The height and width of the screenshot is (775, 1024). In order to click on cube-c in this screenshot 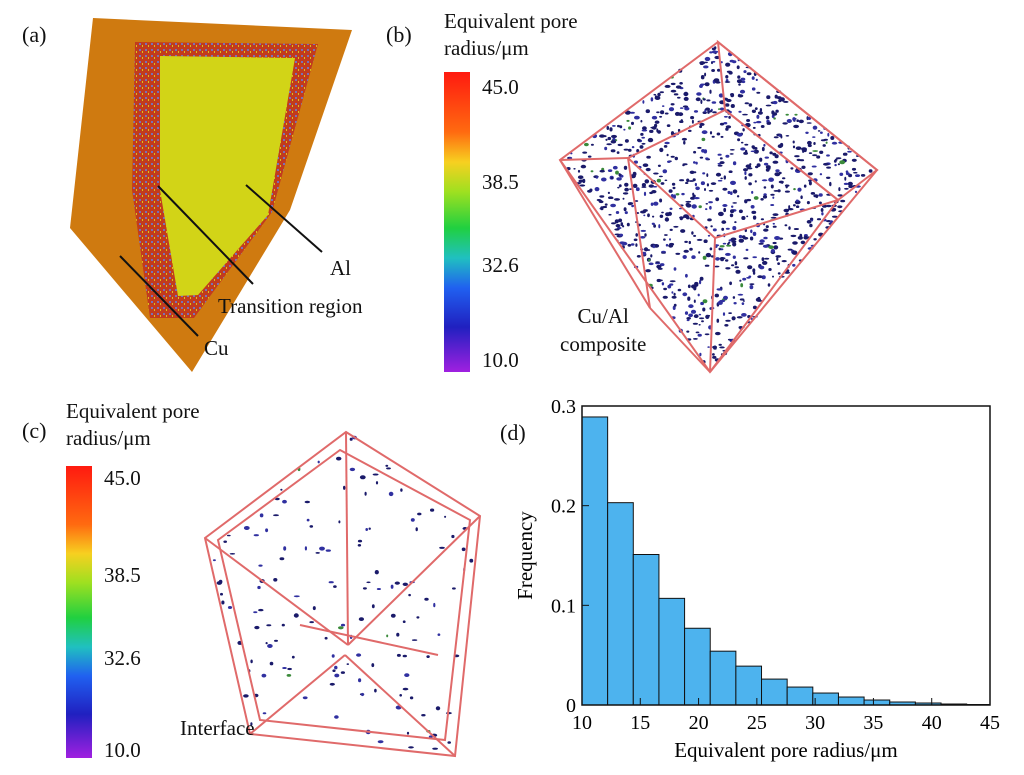, I will do `click(342, 594)`.